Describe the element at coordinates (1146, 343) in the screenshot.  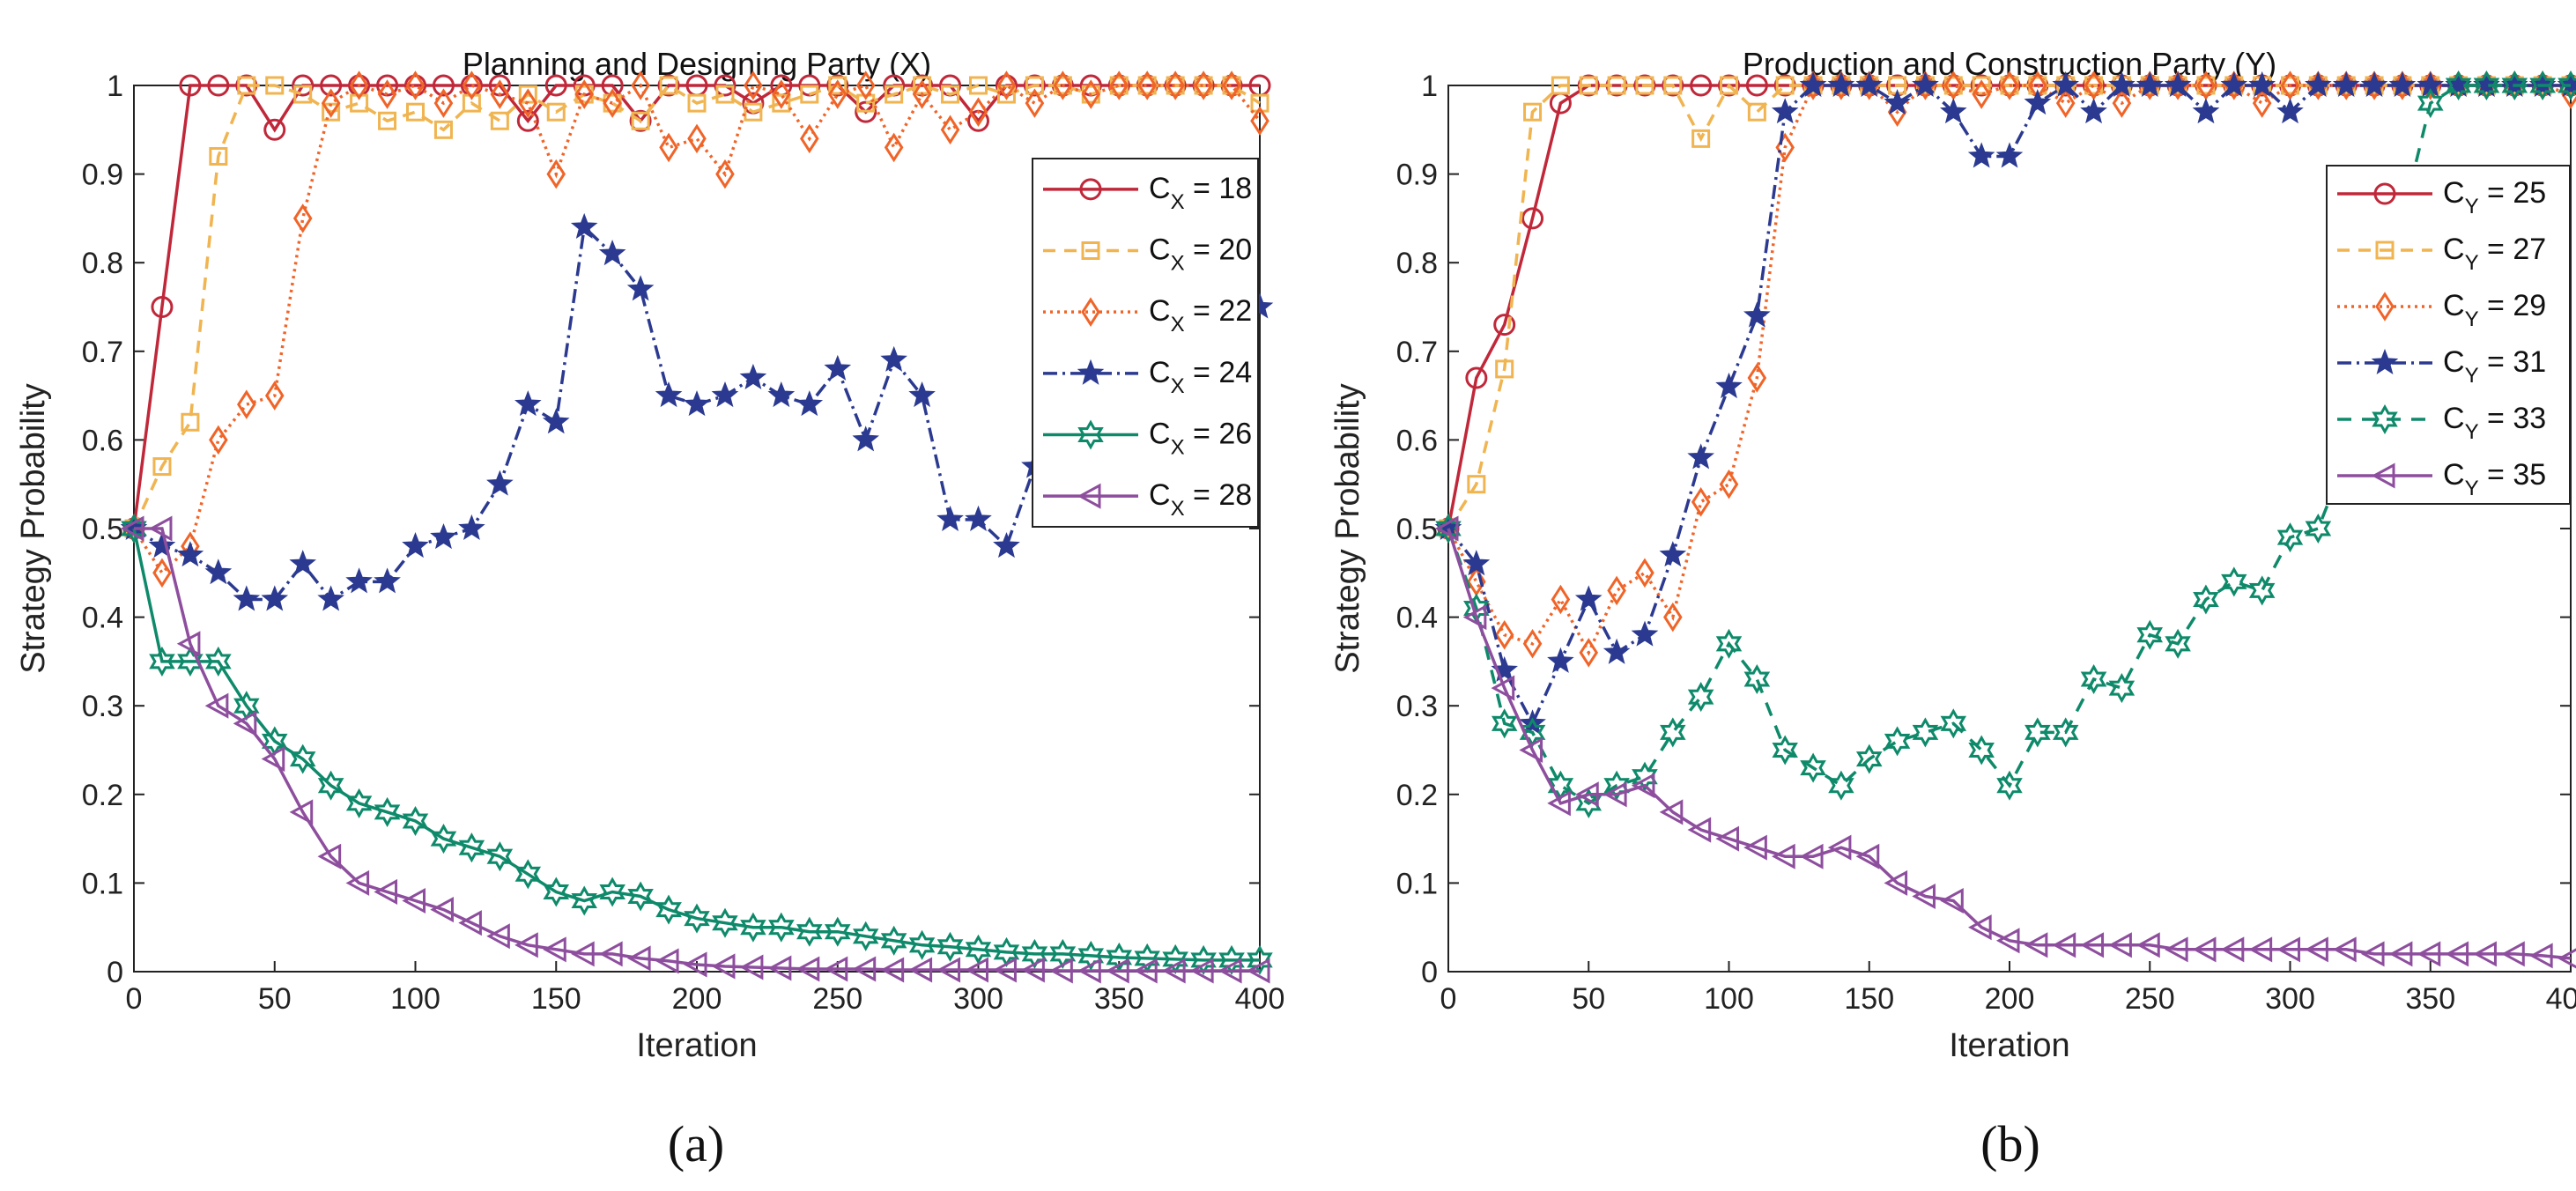
I see `legend-box` at that location.